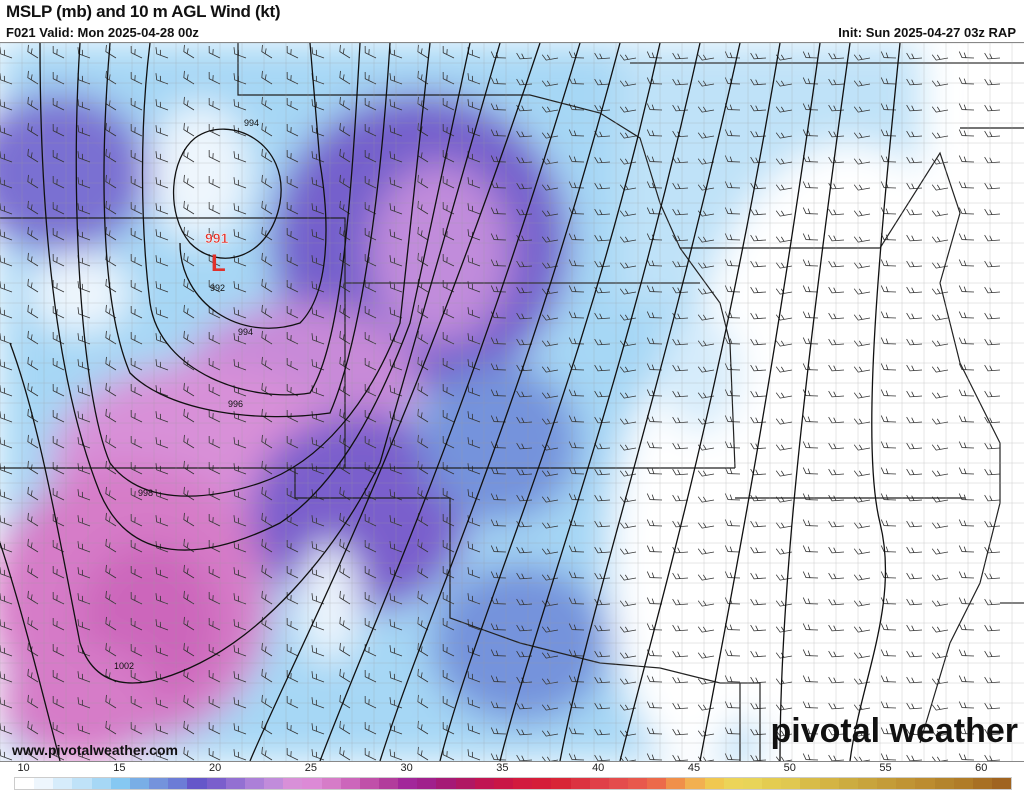  What do you see at coordinates (513, 783) in the screenshot?
I see `wind-speed-colorbar` at bounding box center [513, 783].